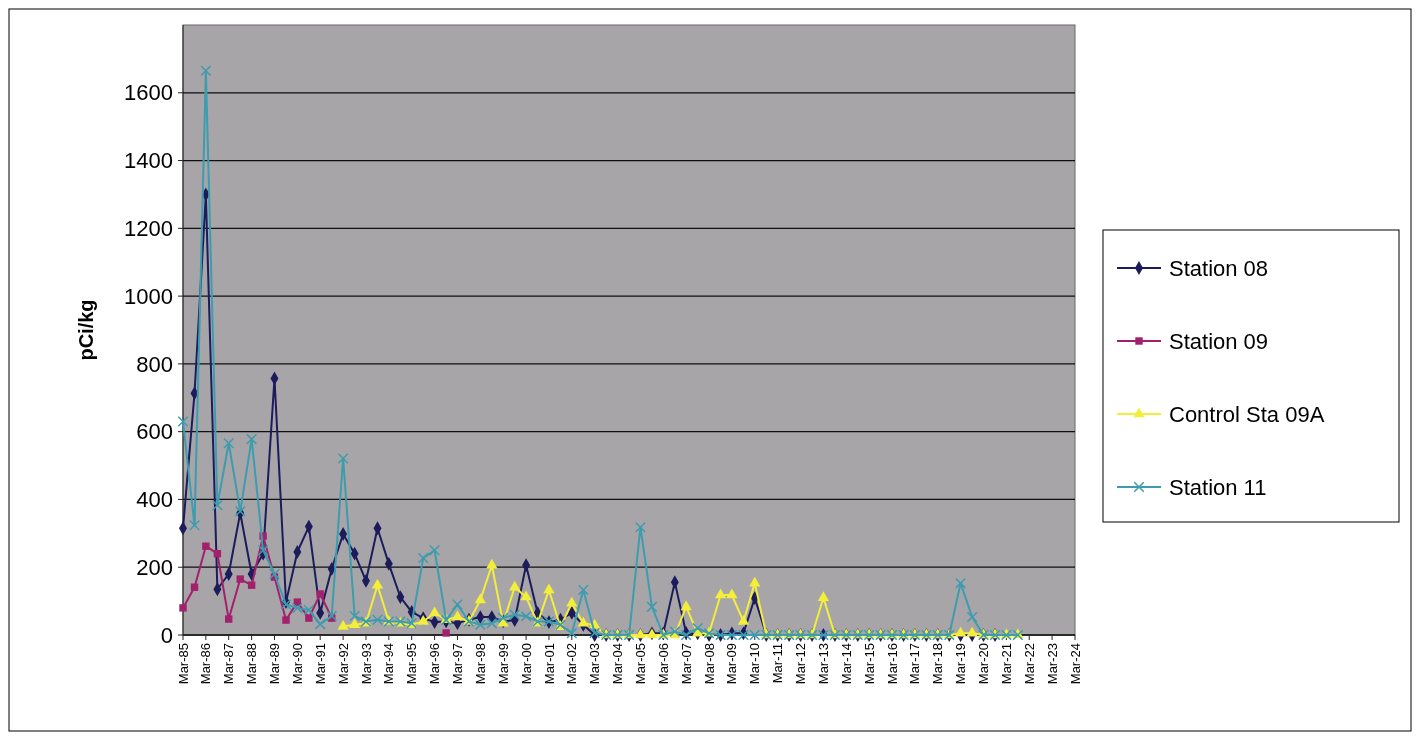  Describe the element at coordinates (154, 364) in the screenshot. I see `y-tick-label: 800` at that location.